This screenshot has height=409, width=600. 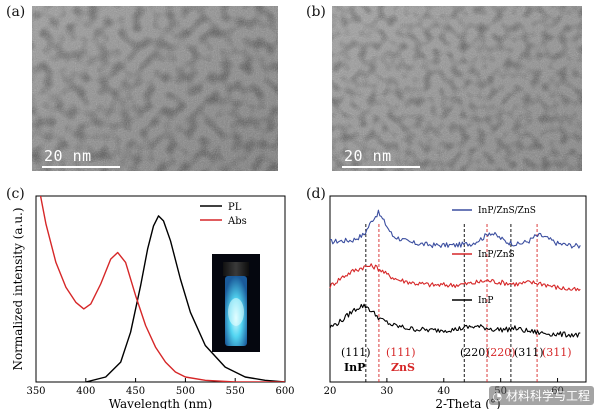 What do you see at coordinates (455, 320) in the screenshot?
I see `series-inp-line` at bounding box center [455, 320].